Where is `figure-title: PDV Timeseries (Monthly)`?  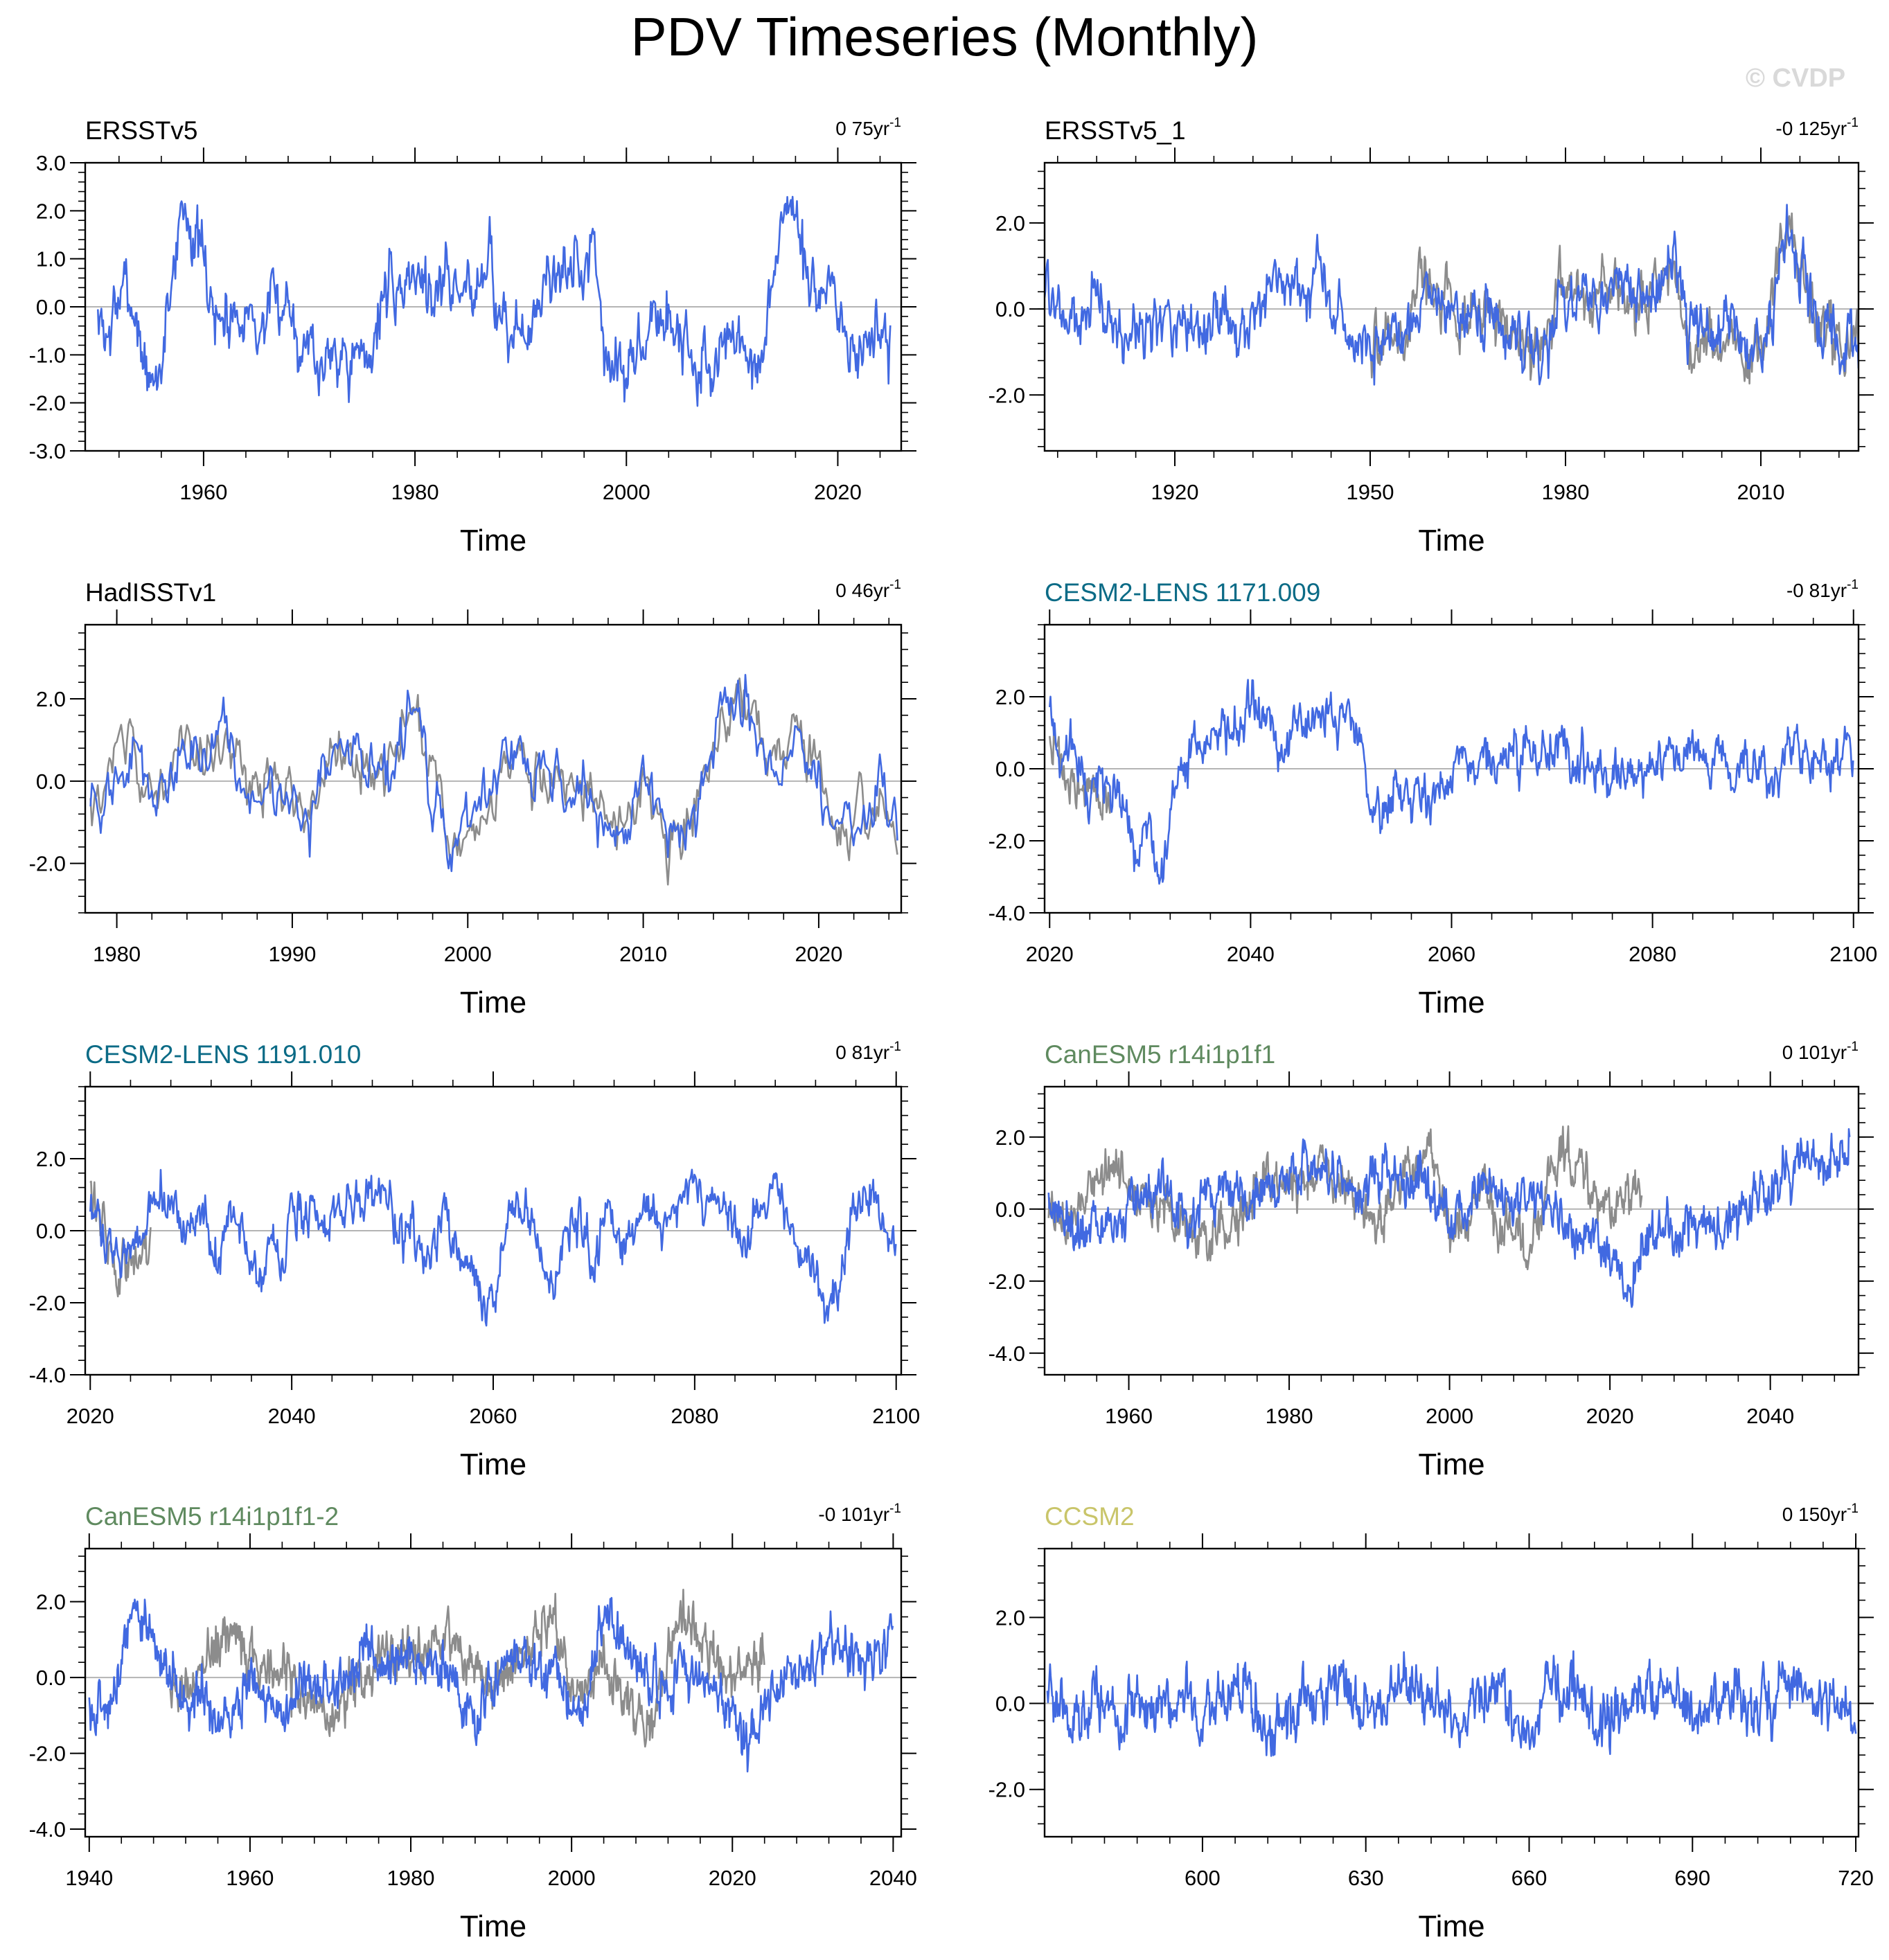
figure-title: PDV Timeseries (Monthly) is located at coordinates (944, 37).